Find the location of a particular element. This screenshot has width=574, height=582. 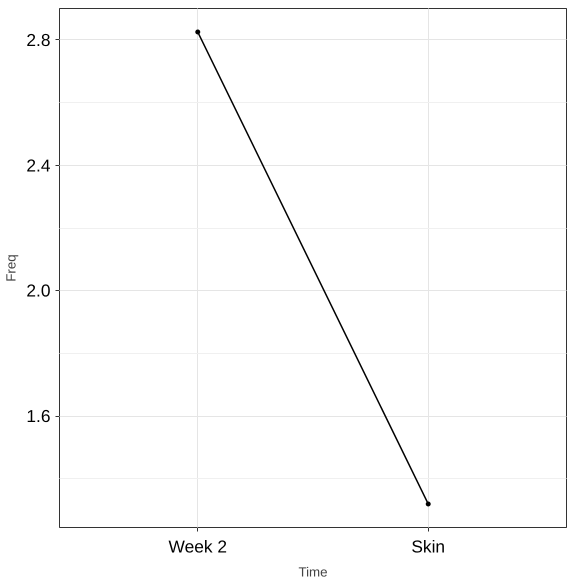

y-axis-title: Freq is located at coordinates (10, 268).